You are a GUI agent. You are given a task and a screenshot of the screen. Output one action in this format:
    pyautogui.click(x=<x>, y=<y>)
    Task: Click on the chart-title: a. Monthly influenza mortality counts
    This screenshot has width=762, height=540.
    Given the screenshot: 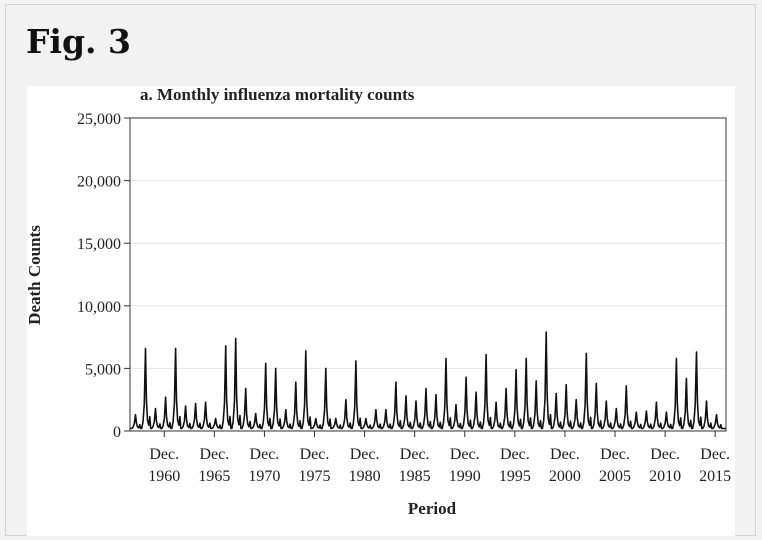 What is the action you would take?
    pyautogui.click(x=277, y=95)
    